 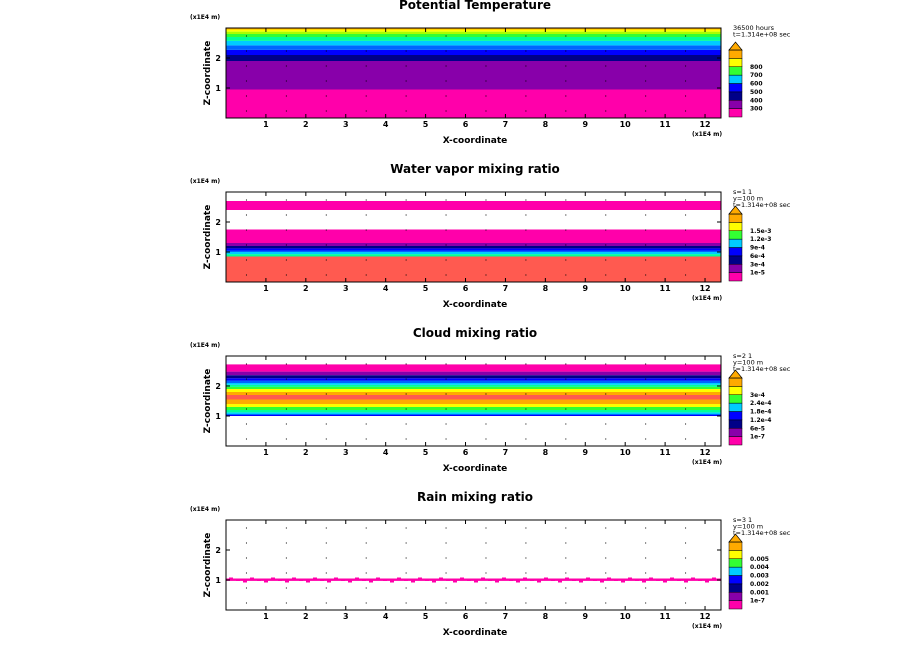 What do you see at coordinates (626, 288) in the screenshot?
I see `x-tick-label: 10` at bounding box center [626, 288].